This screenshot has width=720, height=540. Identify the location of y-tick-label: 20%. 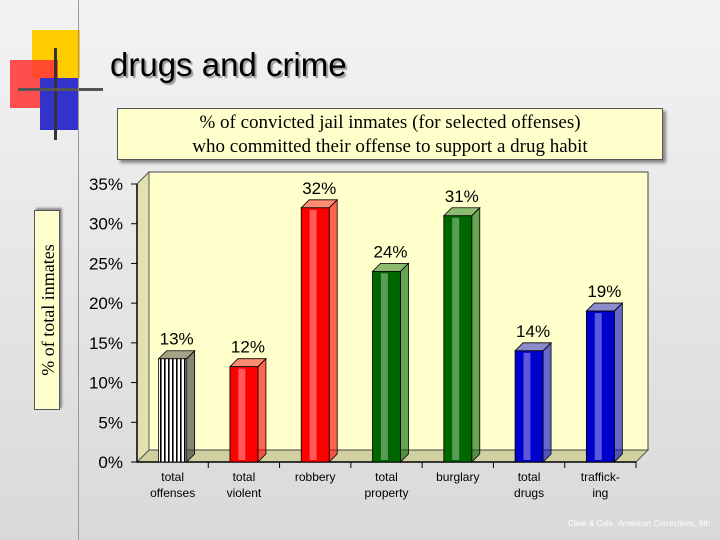
(106, 303).